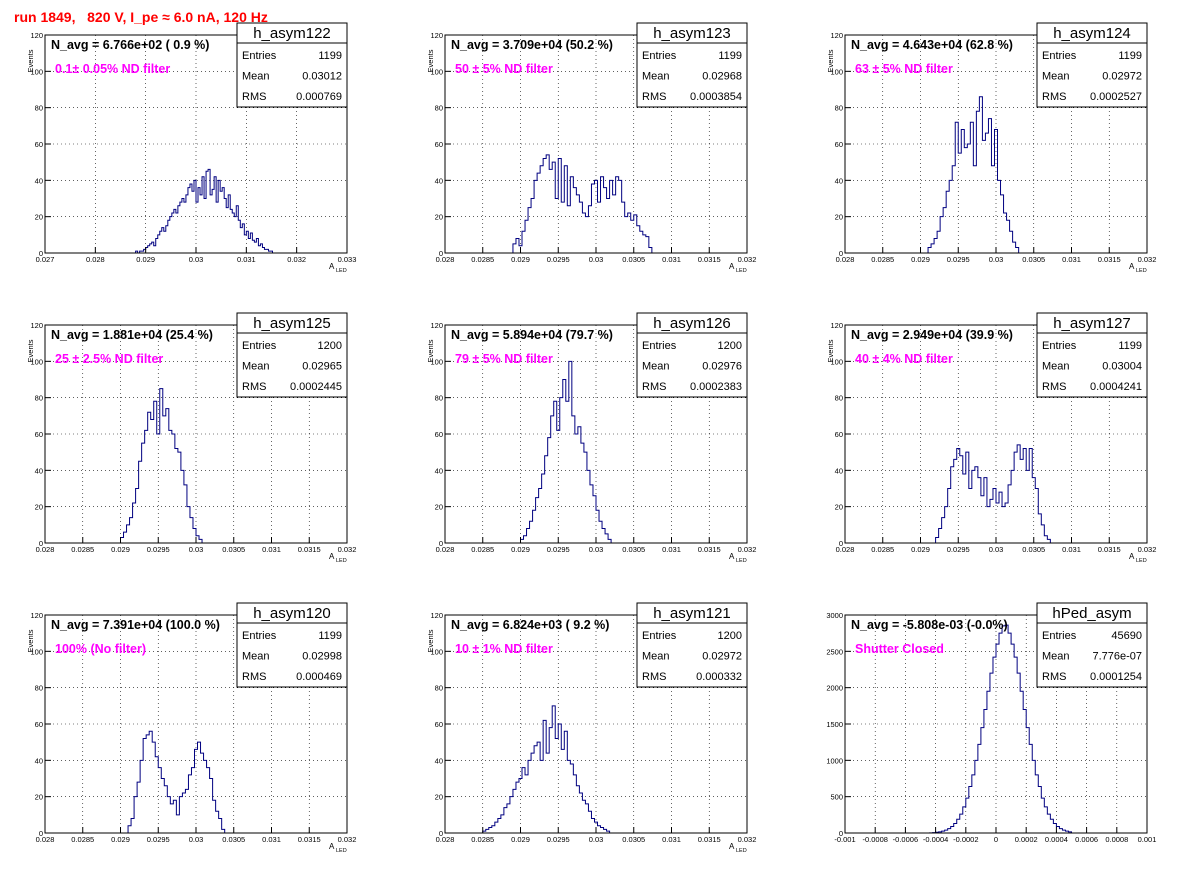  Describe the element at coordinates (130, 45) in the screenshot. I see `navg-label: N_avg = 6.766e+02 ( 0.9 %)` at that location.